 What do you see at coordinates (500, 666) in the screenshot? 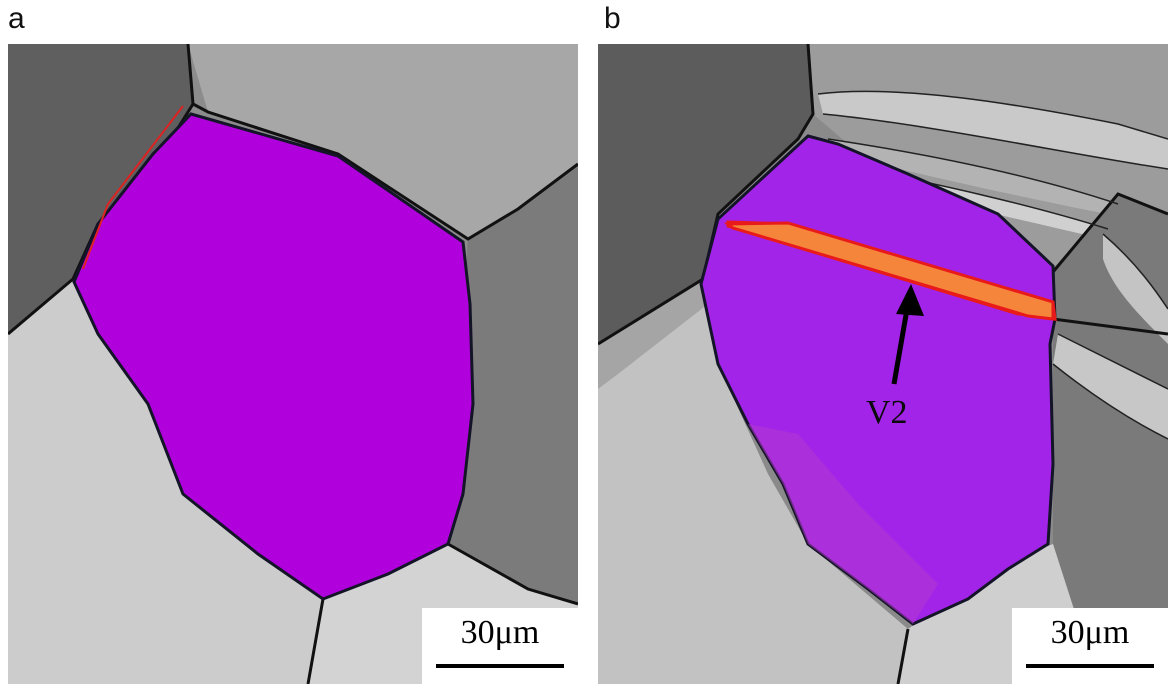
I see `scale-bar-line-a` at bounding box center [500, 666].